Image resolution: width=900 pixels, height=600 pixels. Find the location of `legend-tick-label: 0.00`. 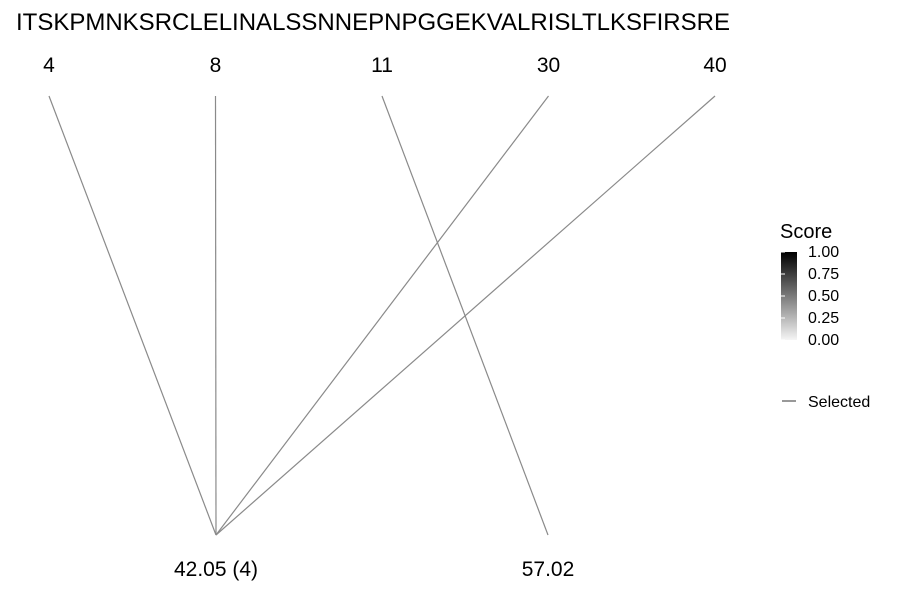

legend-tick-label: 0.00 is located at coordinates (823, 340).